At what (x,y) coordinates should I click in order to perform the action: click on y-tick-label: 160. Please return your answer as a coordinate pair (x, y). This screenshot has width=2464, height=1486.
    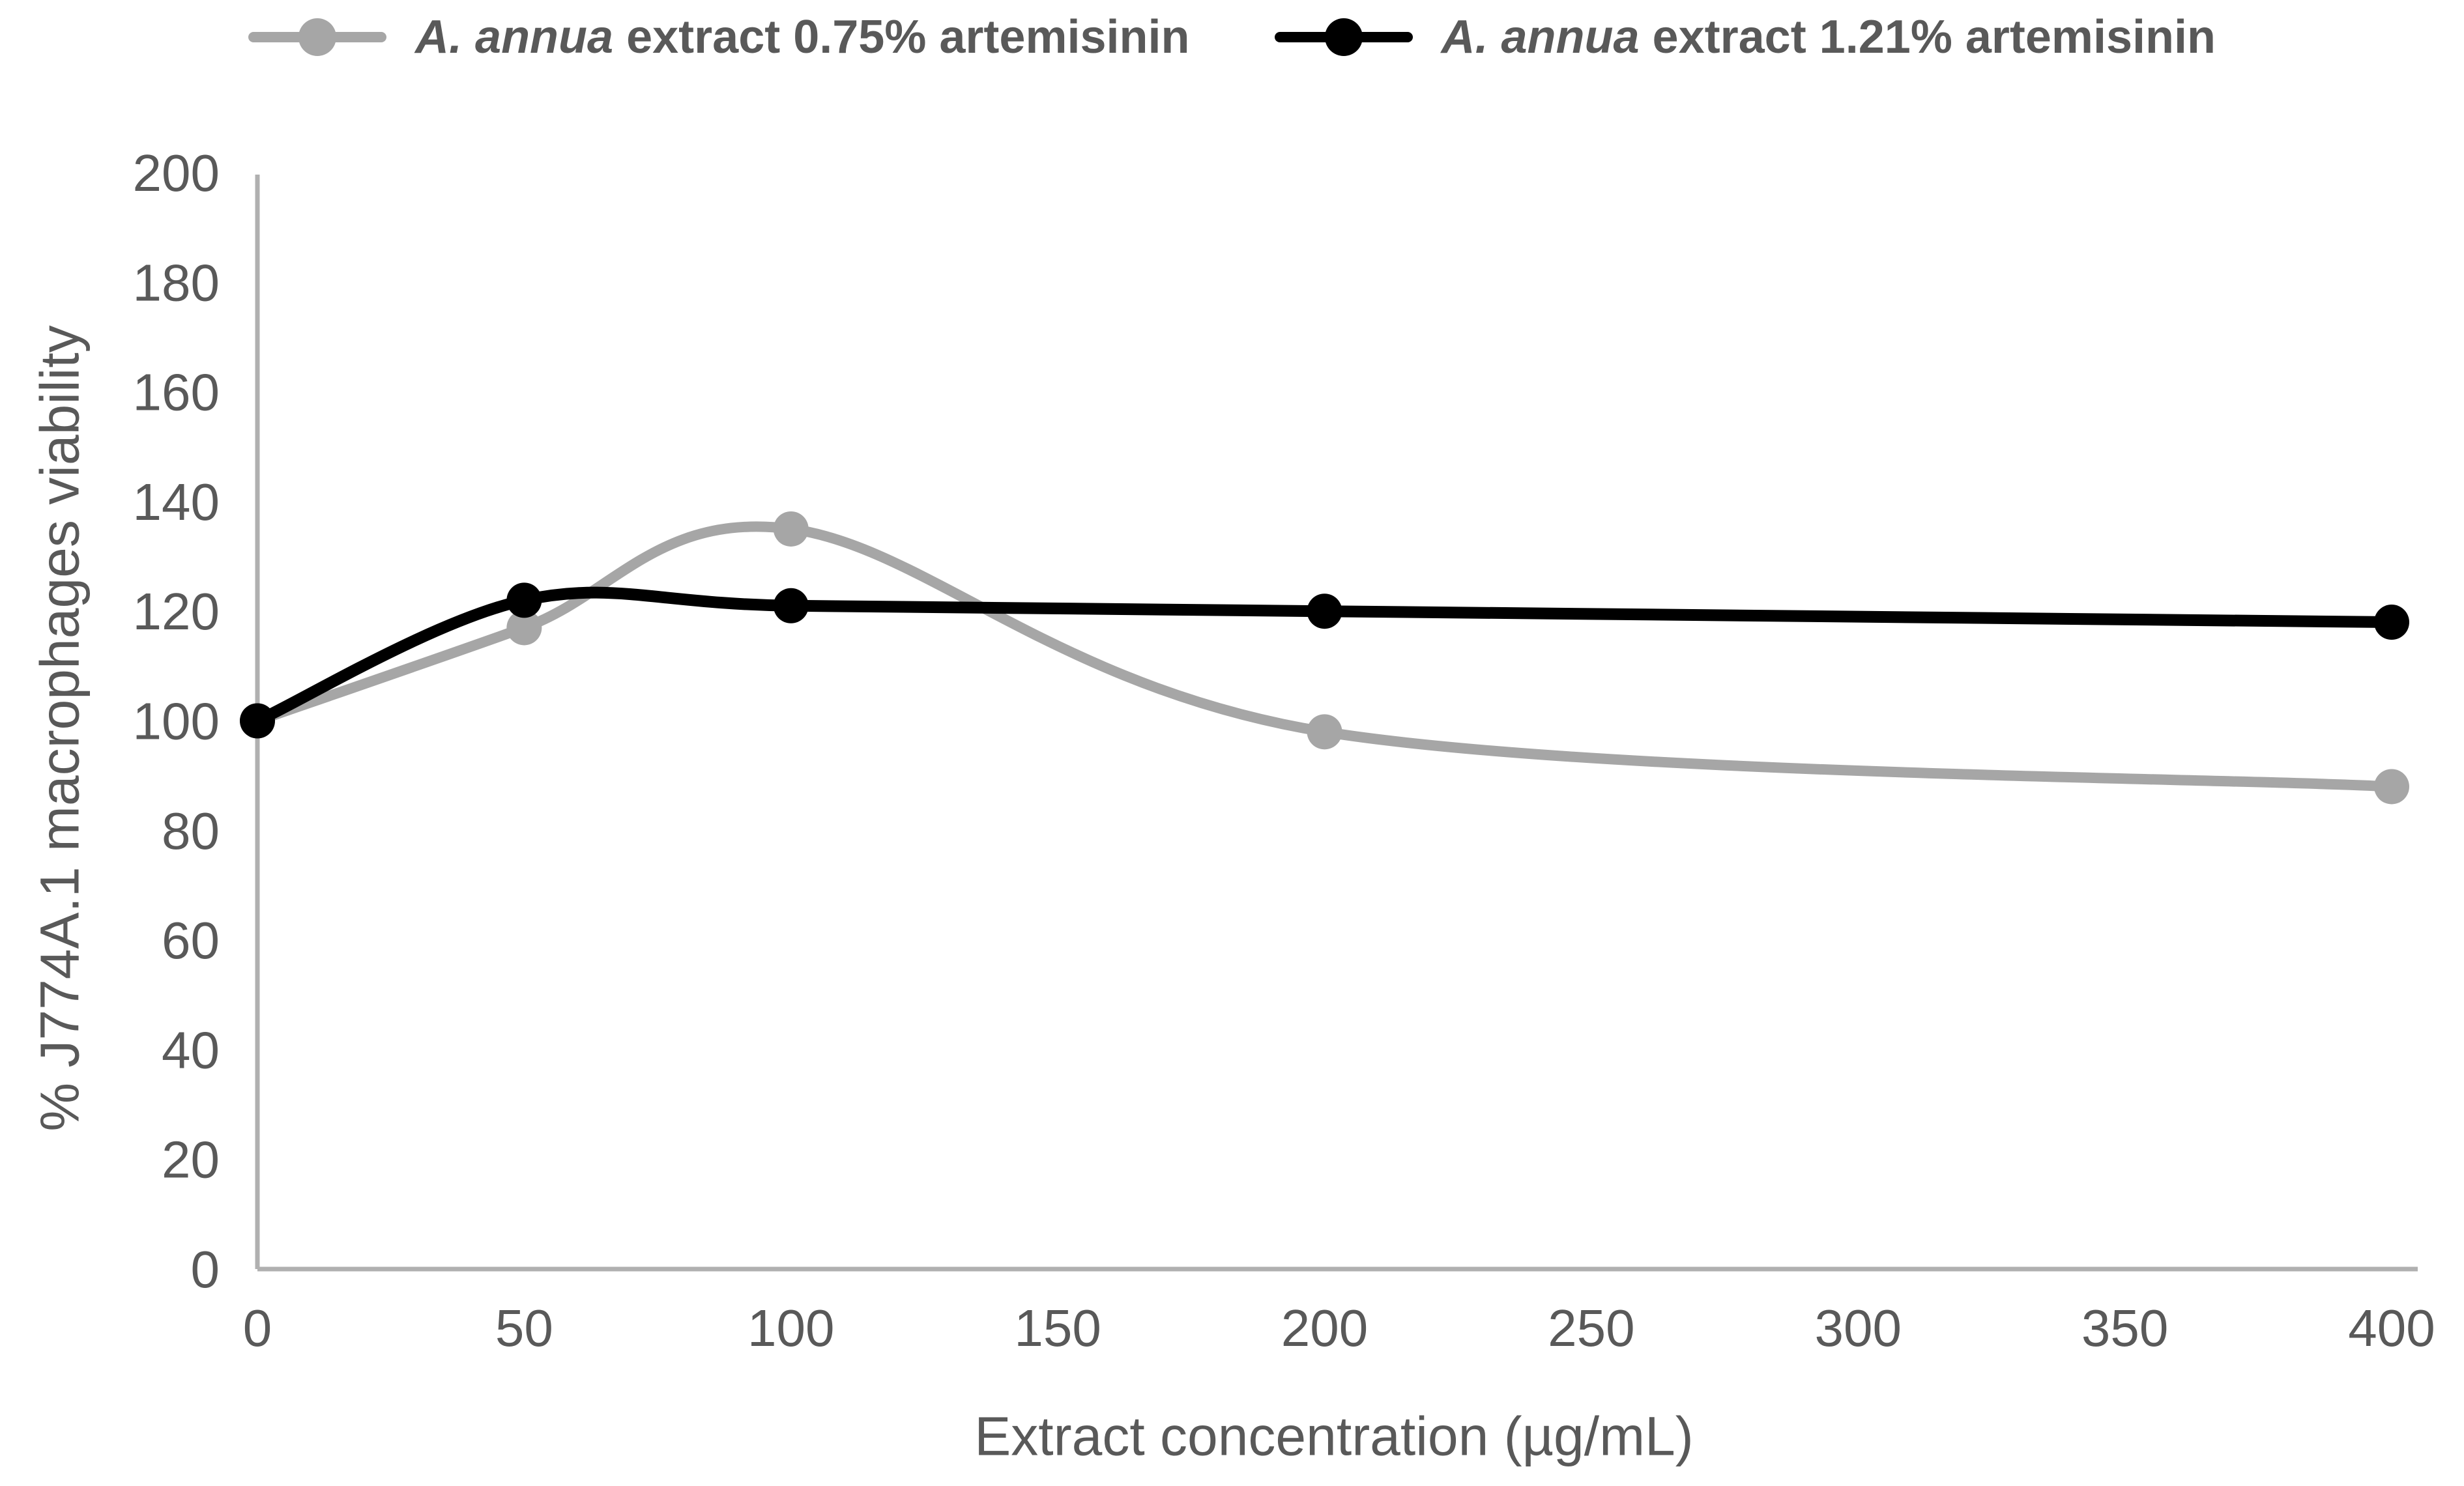
    Looking at the image, I should click on (177, 393).